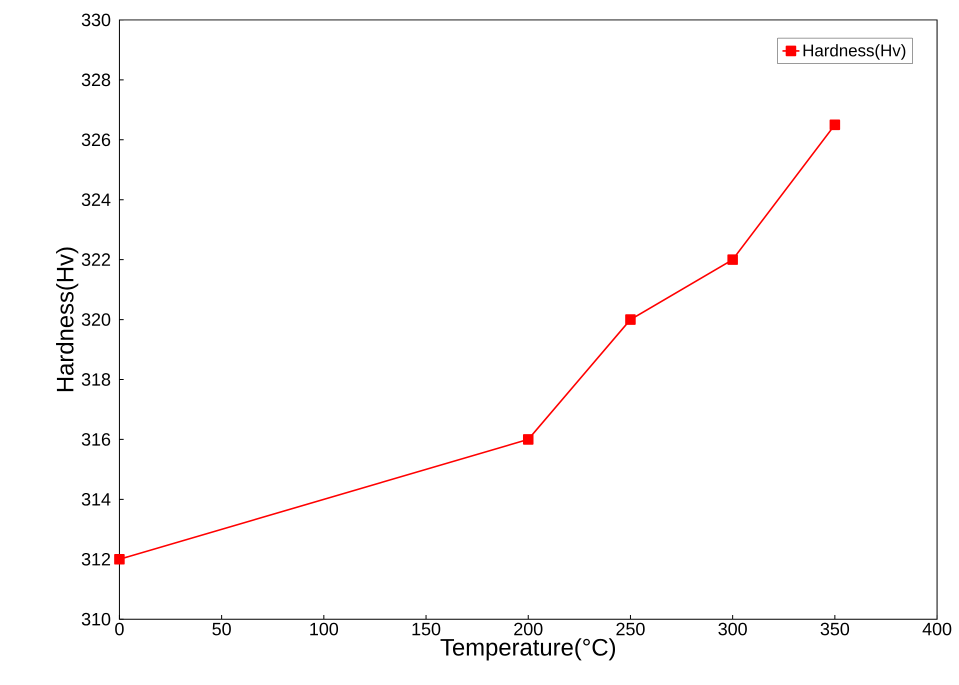 This screenshot has height=685, width=959. I want to click on x-tick-label: 0, so click(119, 629).